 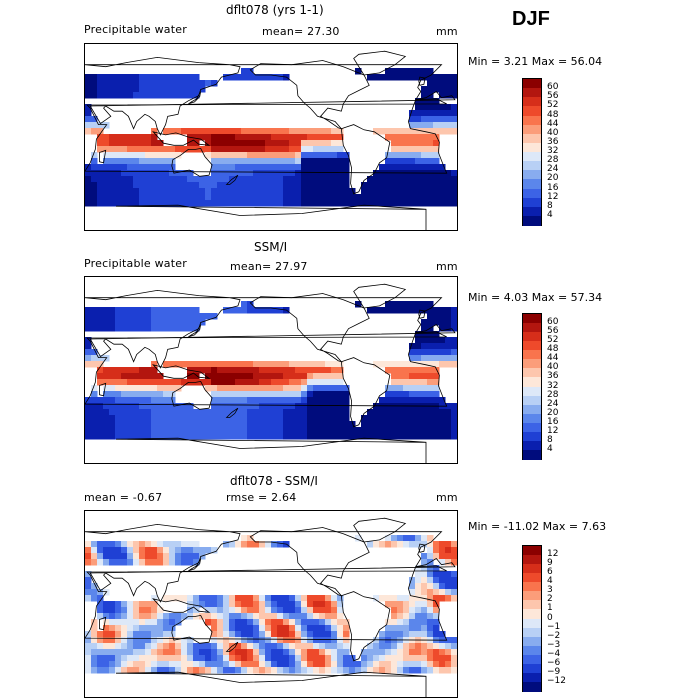 What do you see at coordinates (261, 497) in the screenshot?
I see `rmse-label: rmse = 2.64` at bounding box center [261, 497].